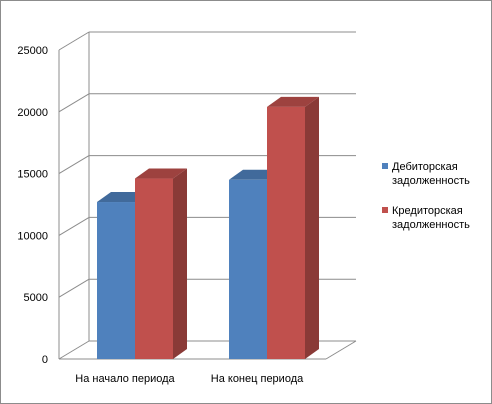 The height and width of the screenshot is (404, 492). Describe the element at coordinates (125, 379) in the screenshot. I see `x-tick-label: На начало периода` at that location.